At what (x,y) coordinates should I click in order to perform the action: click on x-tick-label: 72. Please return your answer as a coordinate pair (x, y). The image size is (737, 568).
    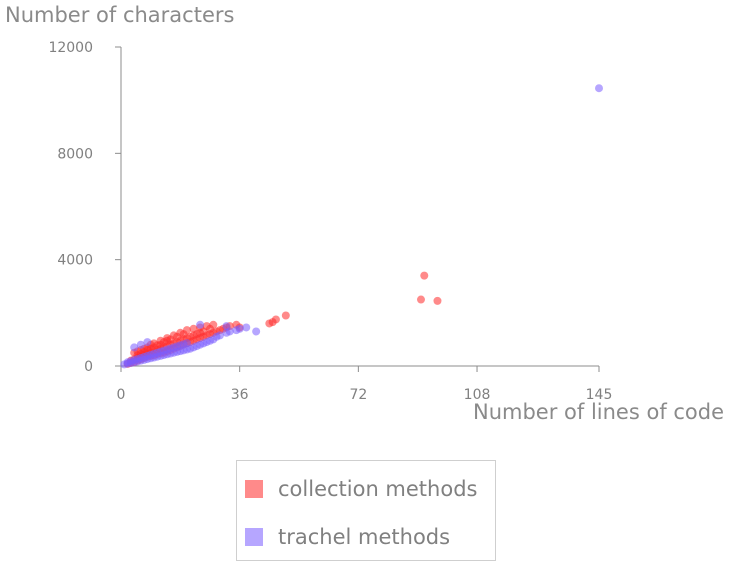
    Looking at the image, I should click on (358, 395).